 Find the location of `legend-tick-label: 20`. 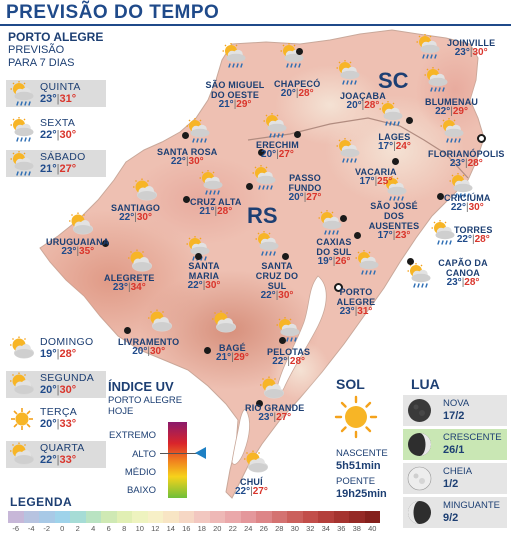

legend-tick-label: 20 is located at coordinates (217, 528).